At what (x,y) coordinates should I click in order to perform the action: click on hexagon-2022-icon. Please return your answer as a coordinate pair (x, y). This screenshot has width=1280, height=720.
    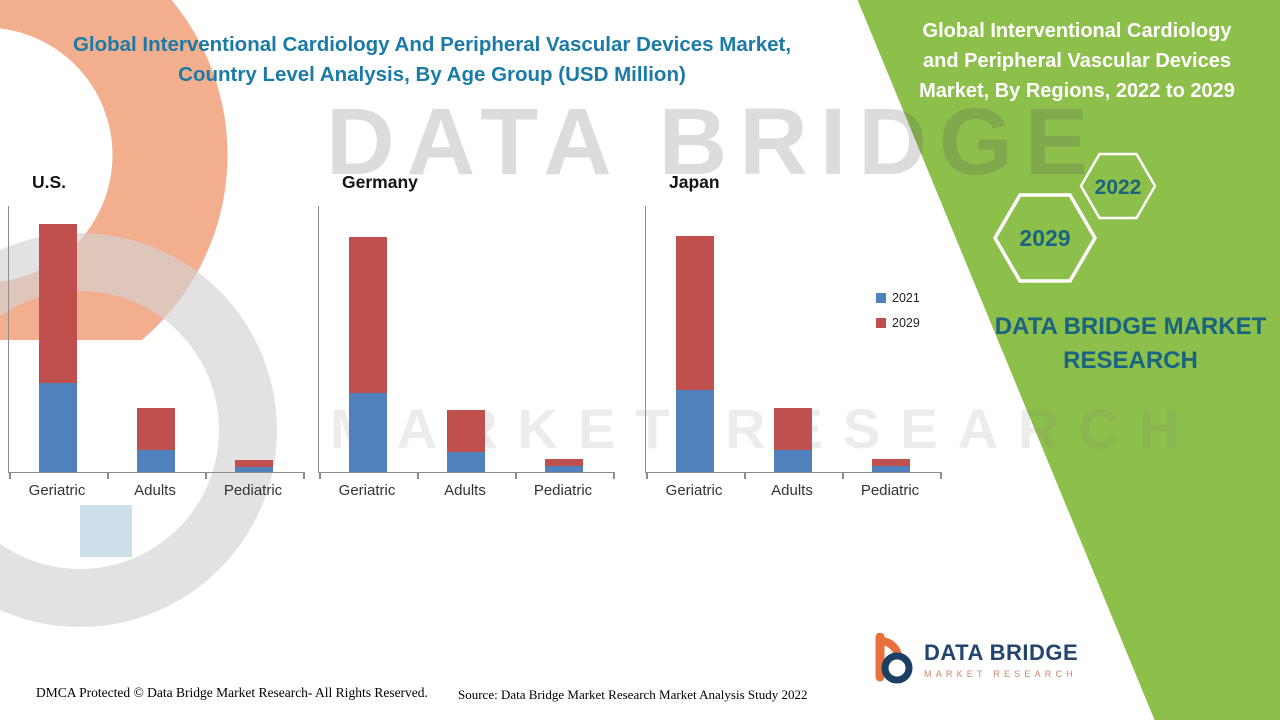
    Looking at the image, I should click on (1118, 186).